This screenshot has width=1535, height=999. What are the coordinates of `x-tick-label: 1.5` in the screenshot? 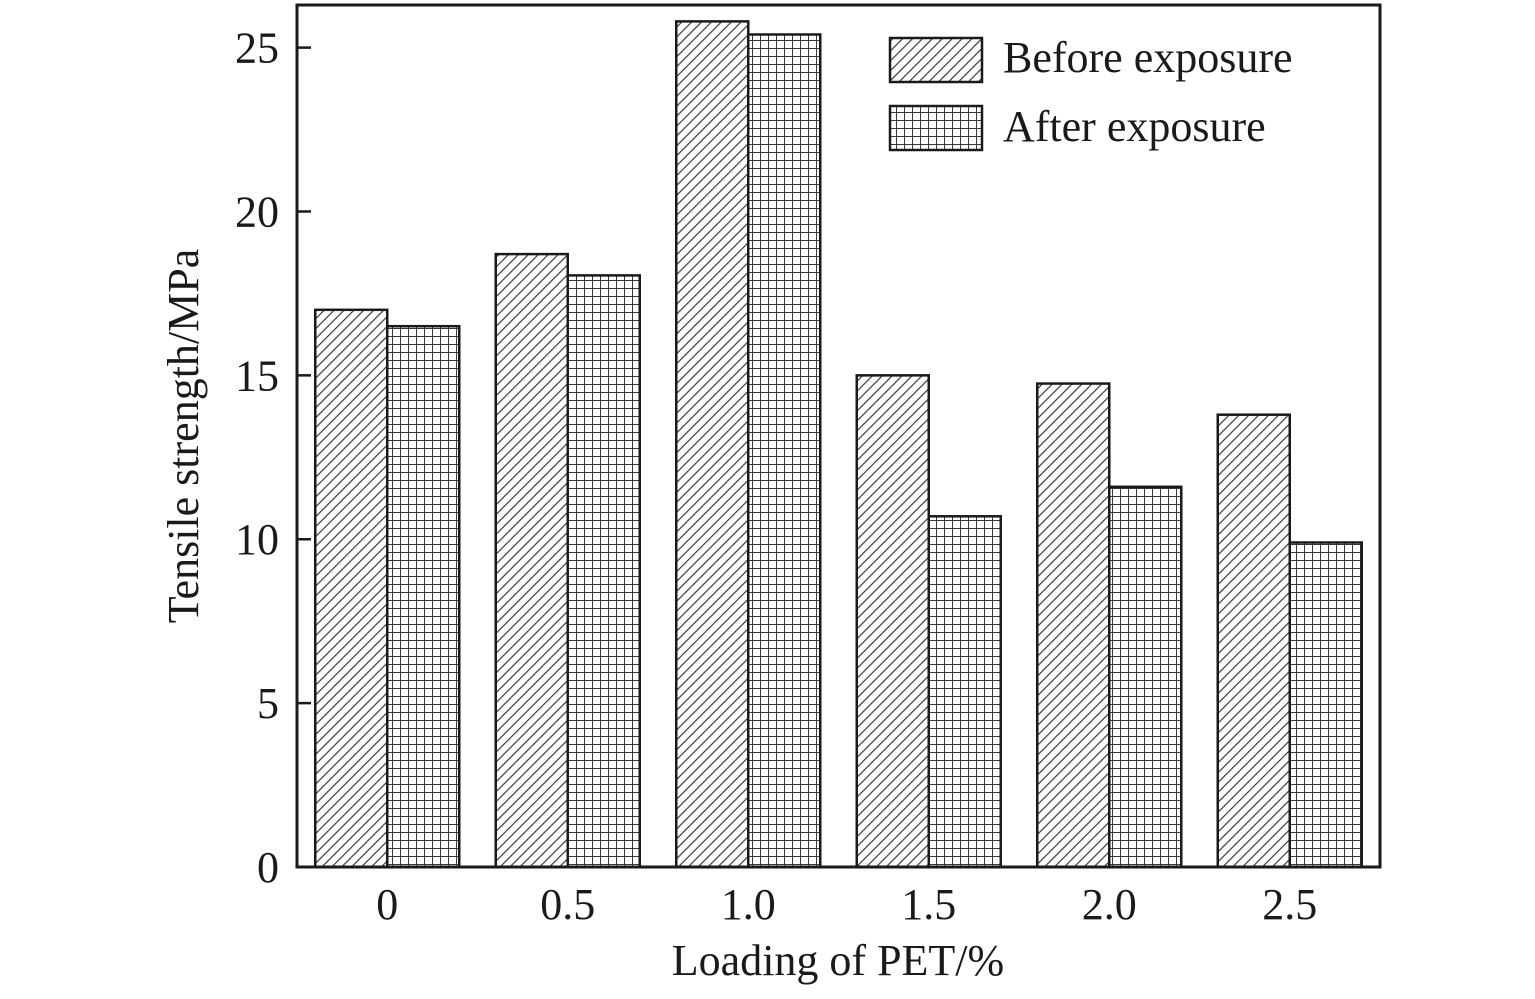 It's located at (928, 904).